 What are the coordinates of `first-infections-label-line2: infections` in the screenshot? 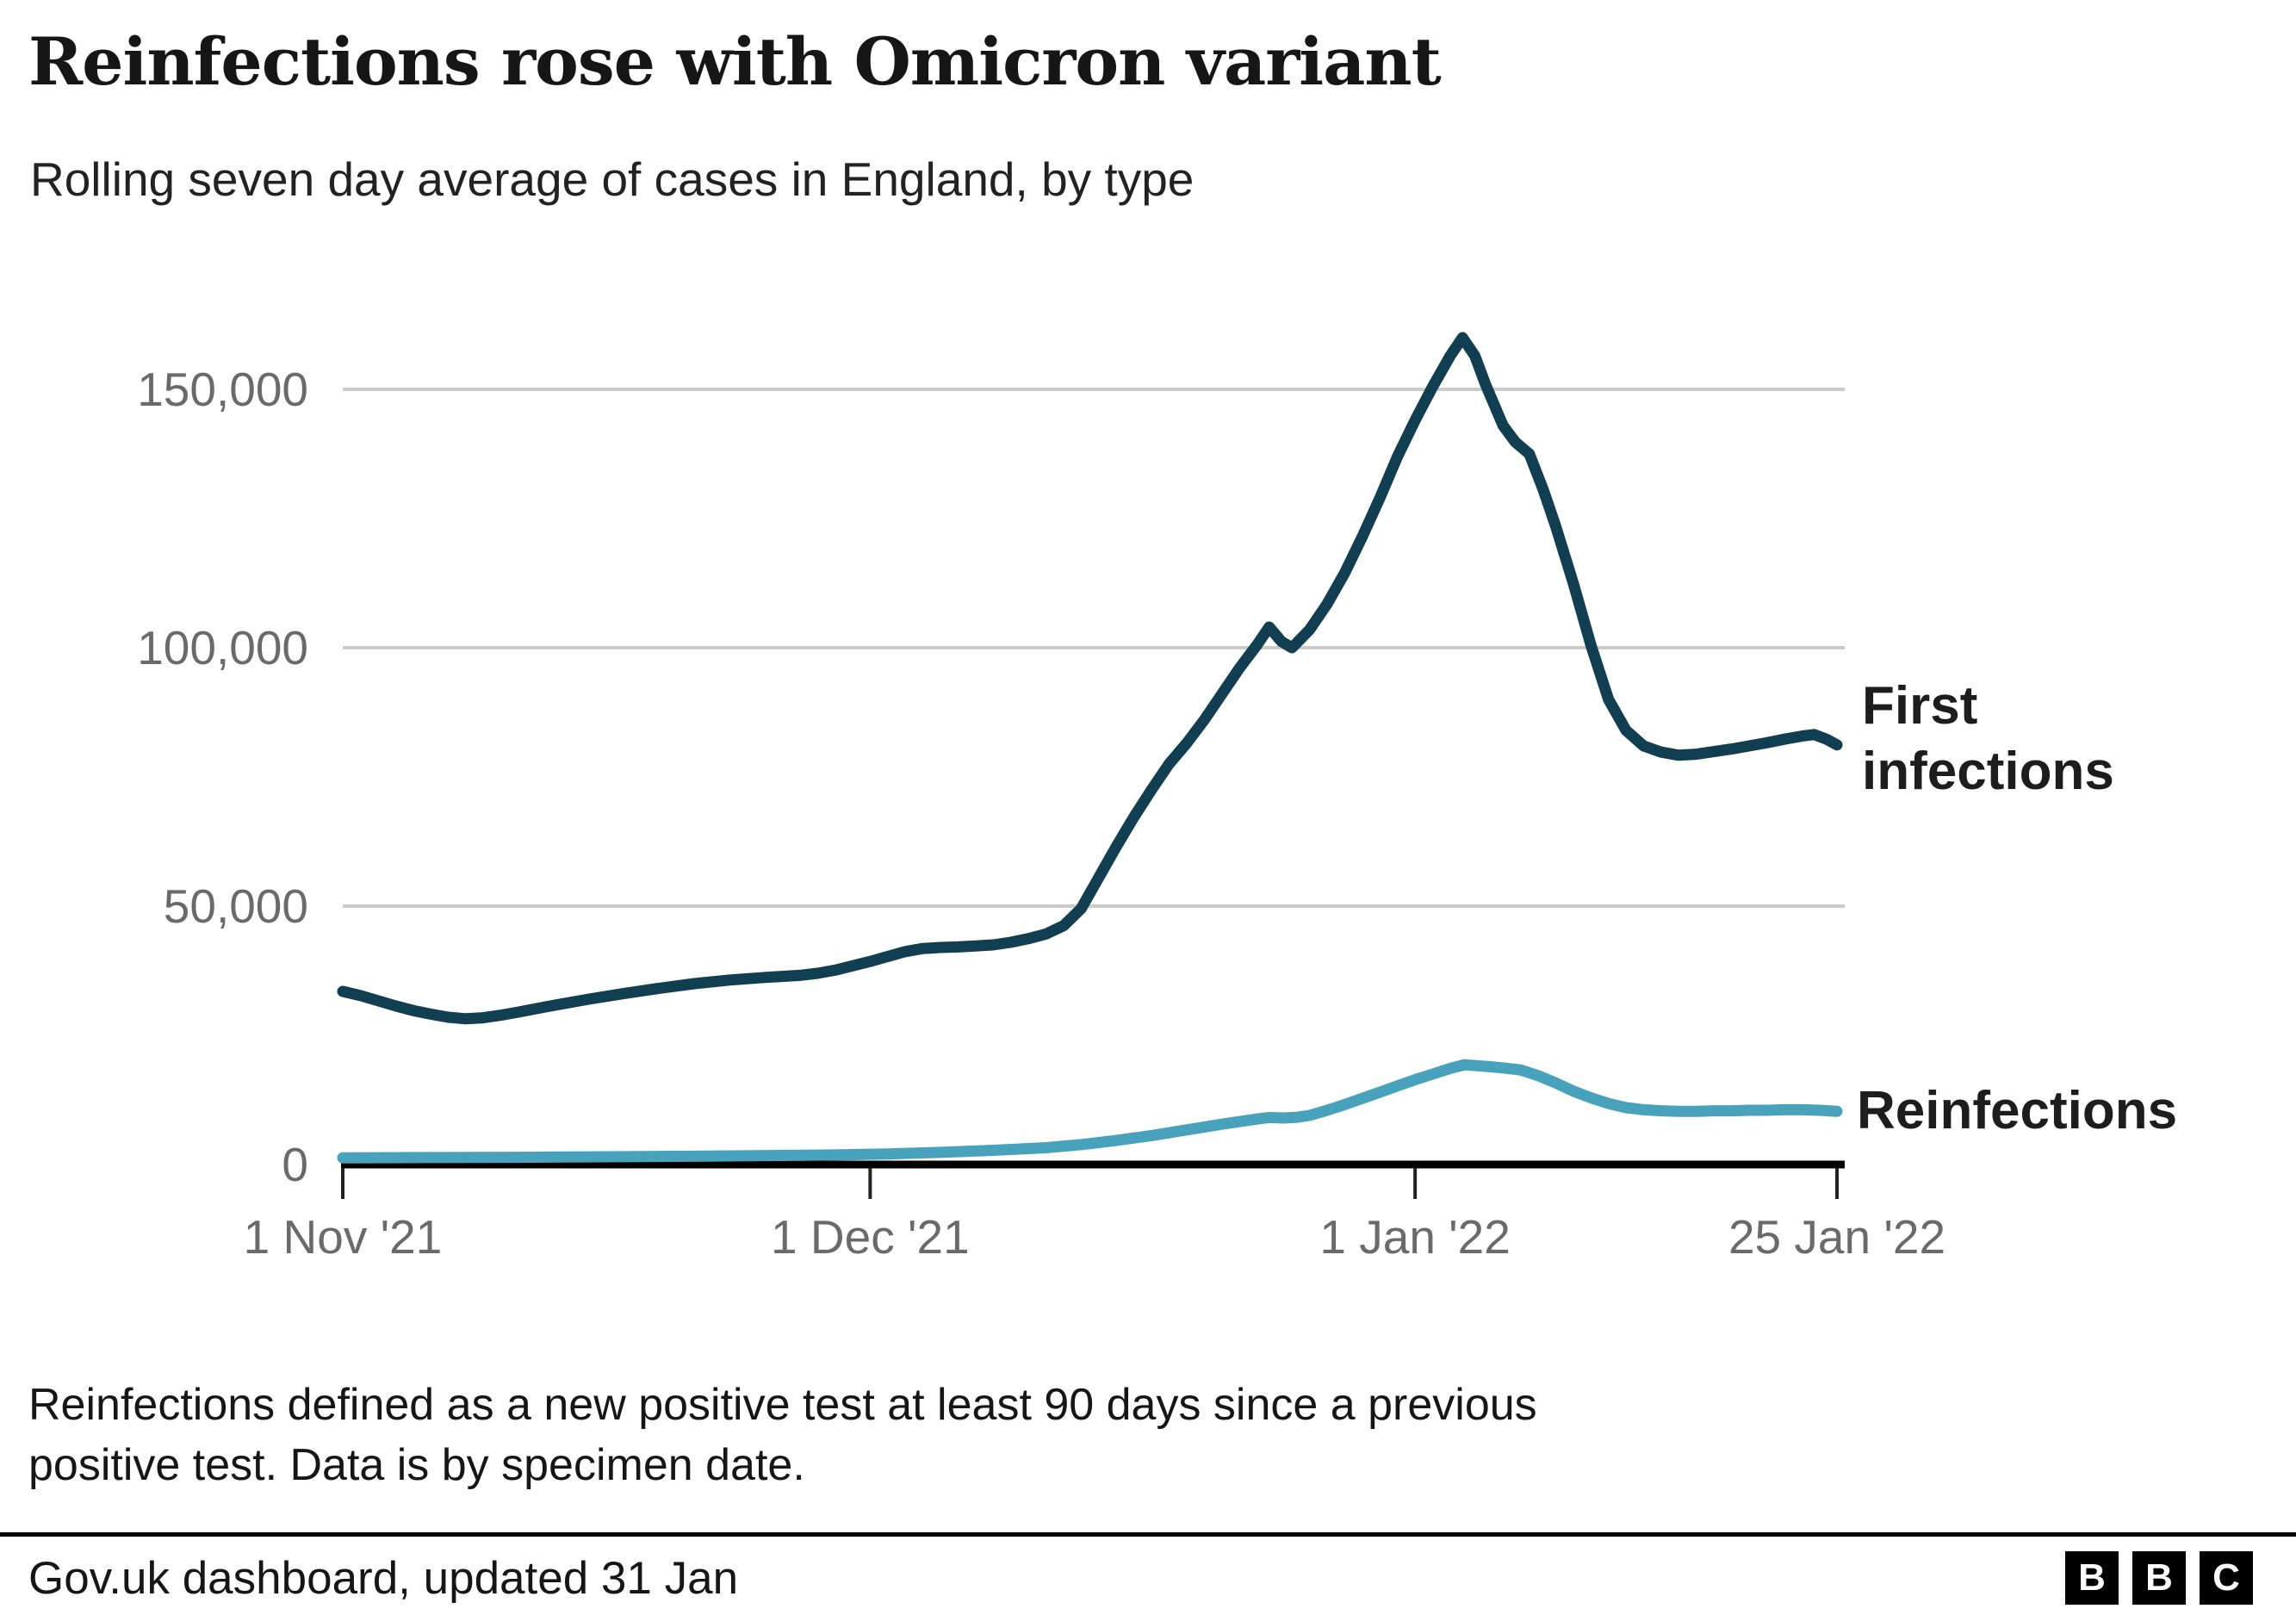 It's located at (1988, 771).